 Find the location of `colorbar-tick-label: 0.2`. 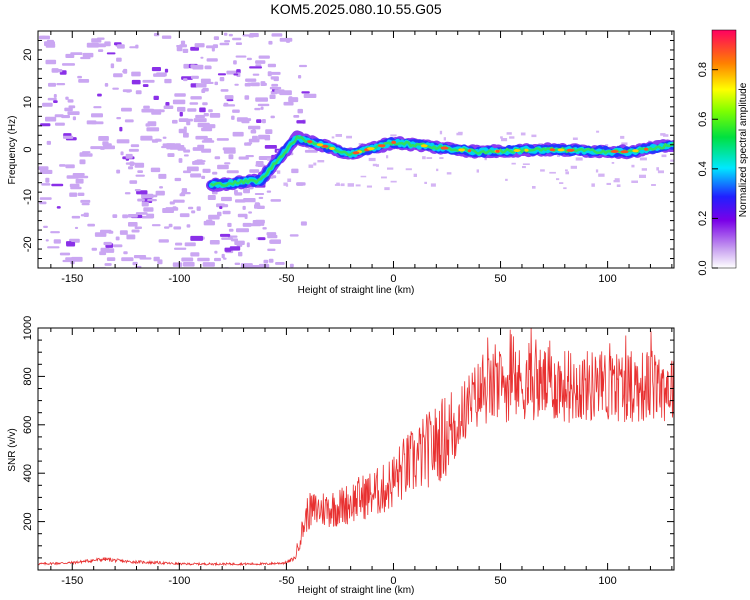

colorbar-tick-label: 0.2 is located at coordinates (703, 218).